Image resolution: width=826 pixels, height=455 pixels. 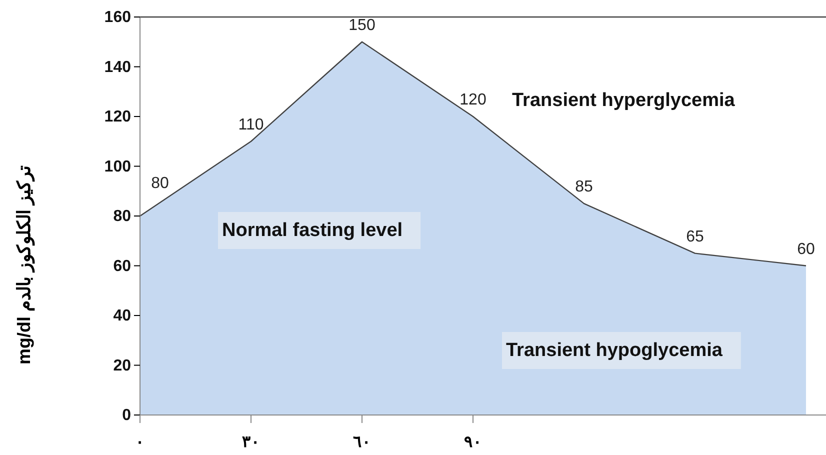 I want to click on annotation: Transient hypoglycemia, so click(x=614, y=350).